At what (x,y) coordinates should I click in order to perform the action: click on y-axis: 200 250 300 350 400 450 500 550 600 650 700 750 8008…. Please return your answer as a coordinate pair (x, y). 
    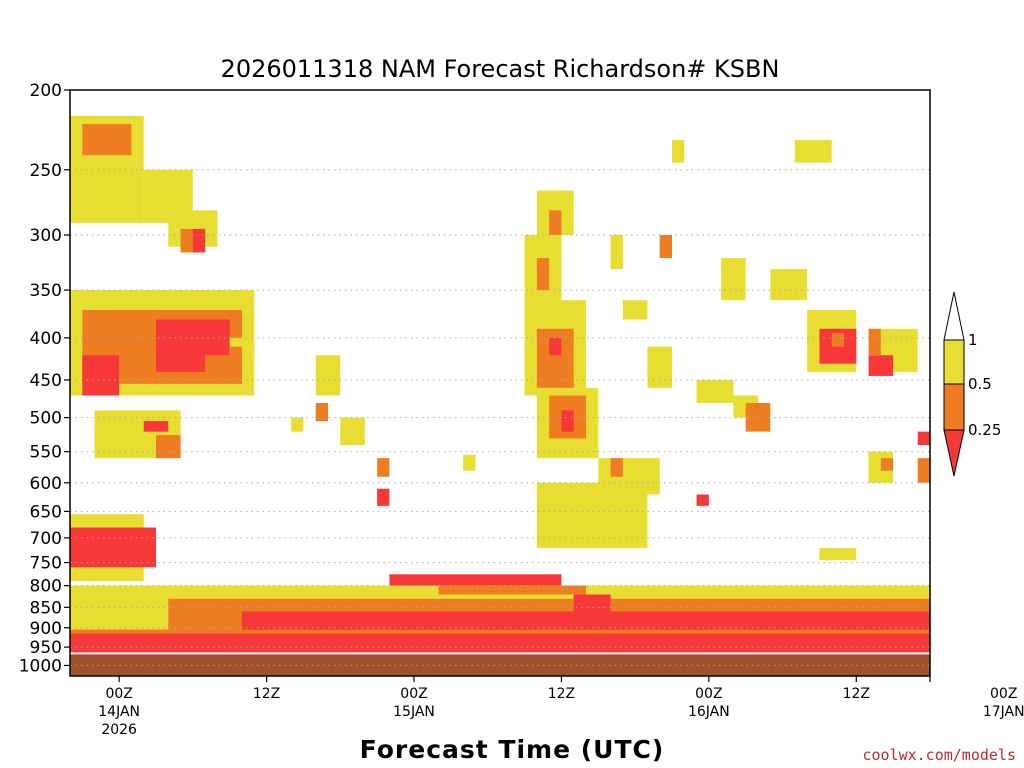
    Looking at the image, I should click on (44, 378).